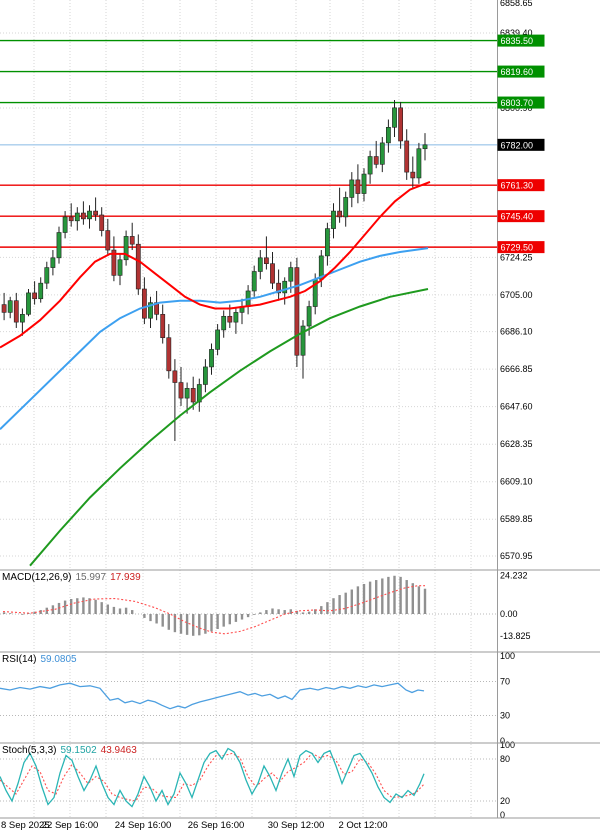  What do you see at coordinates (29, 750) in the screenshot?
I see `stoch-name: Stoch(5,3,3)` at bounding box center [29, 750].